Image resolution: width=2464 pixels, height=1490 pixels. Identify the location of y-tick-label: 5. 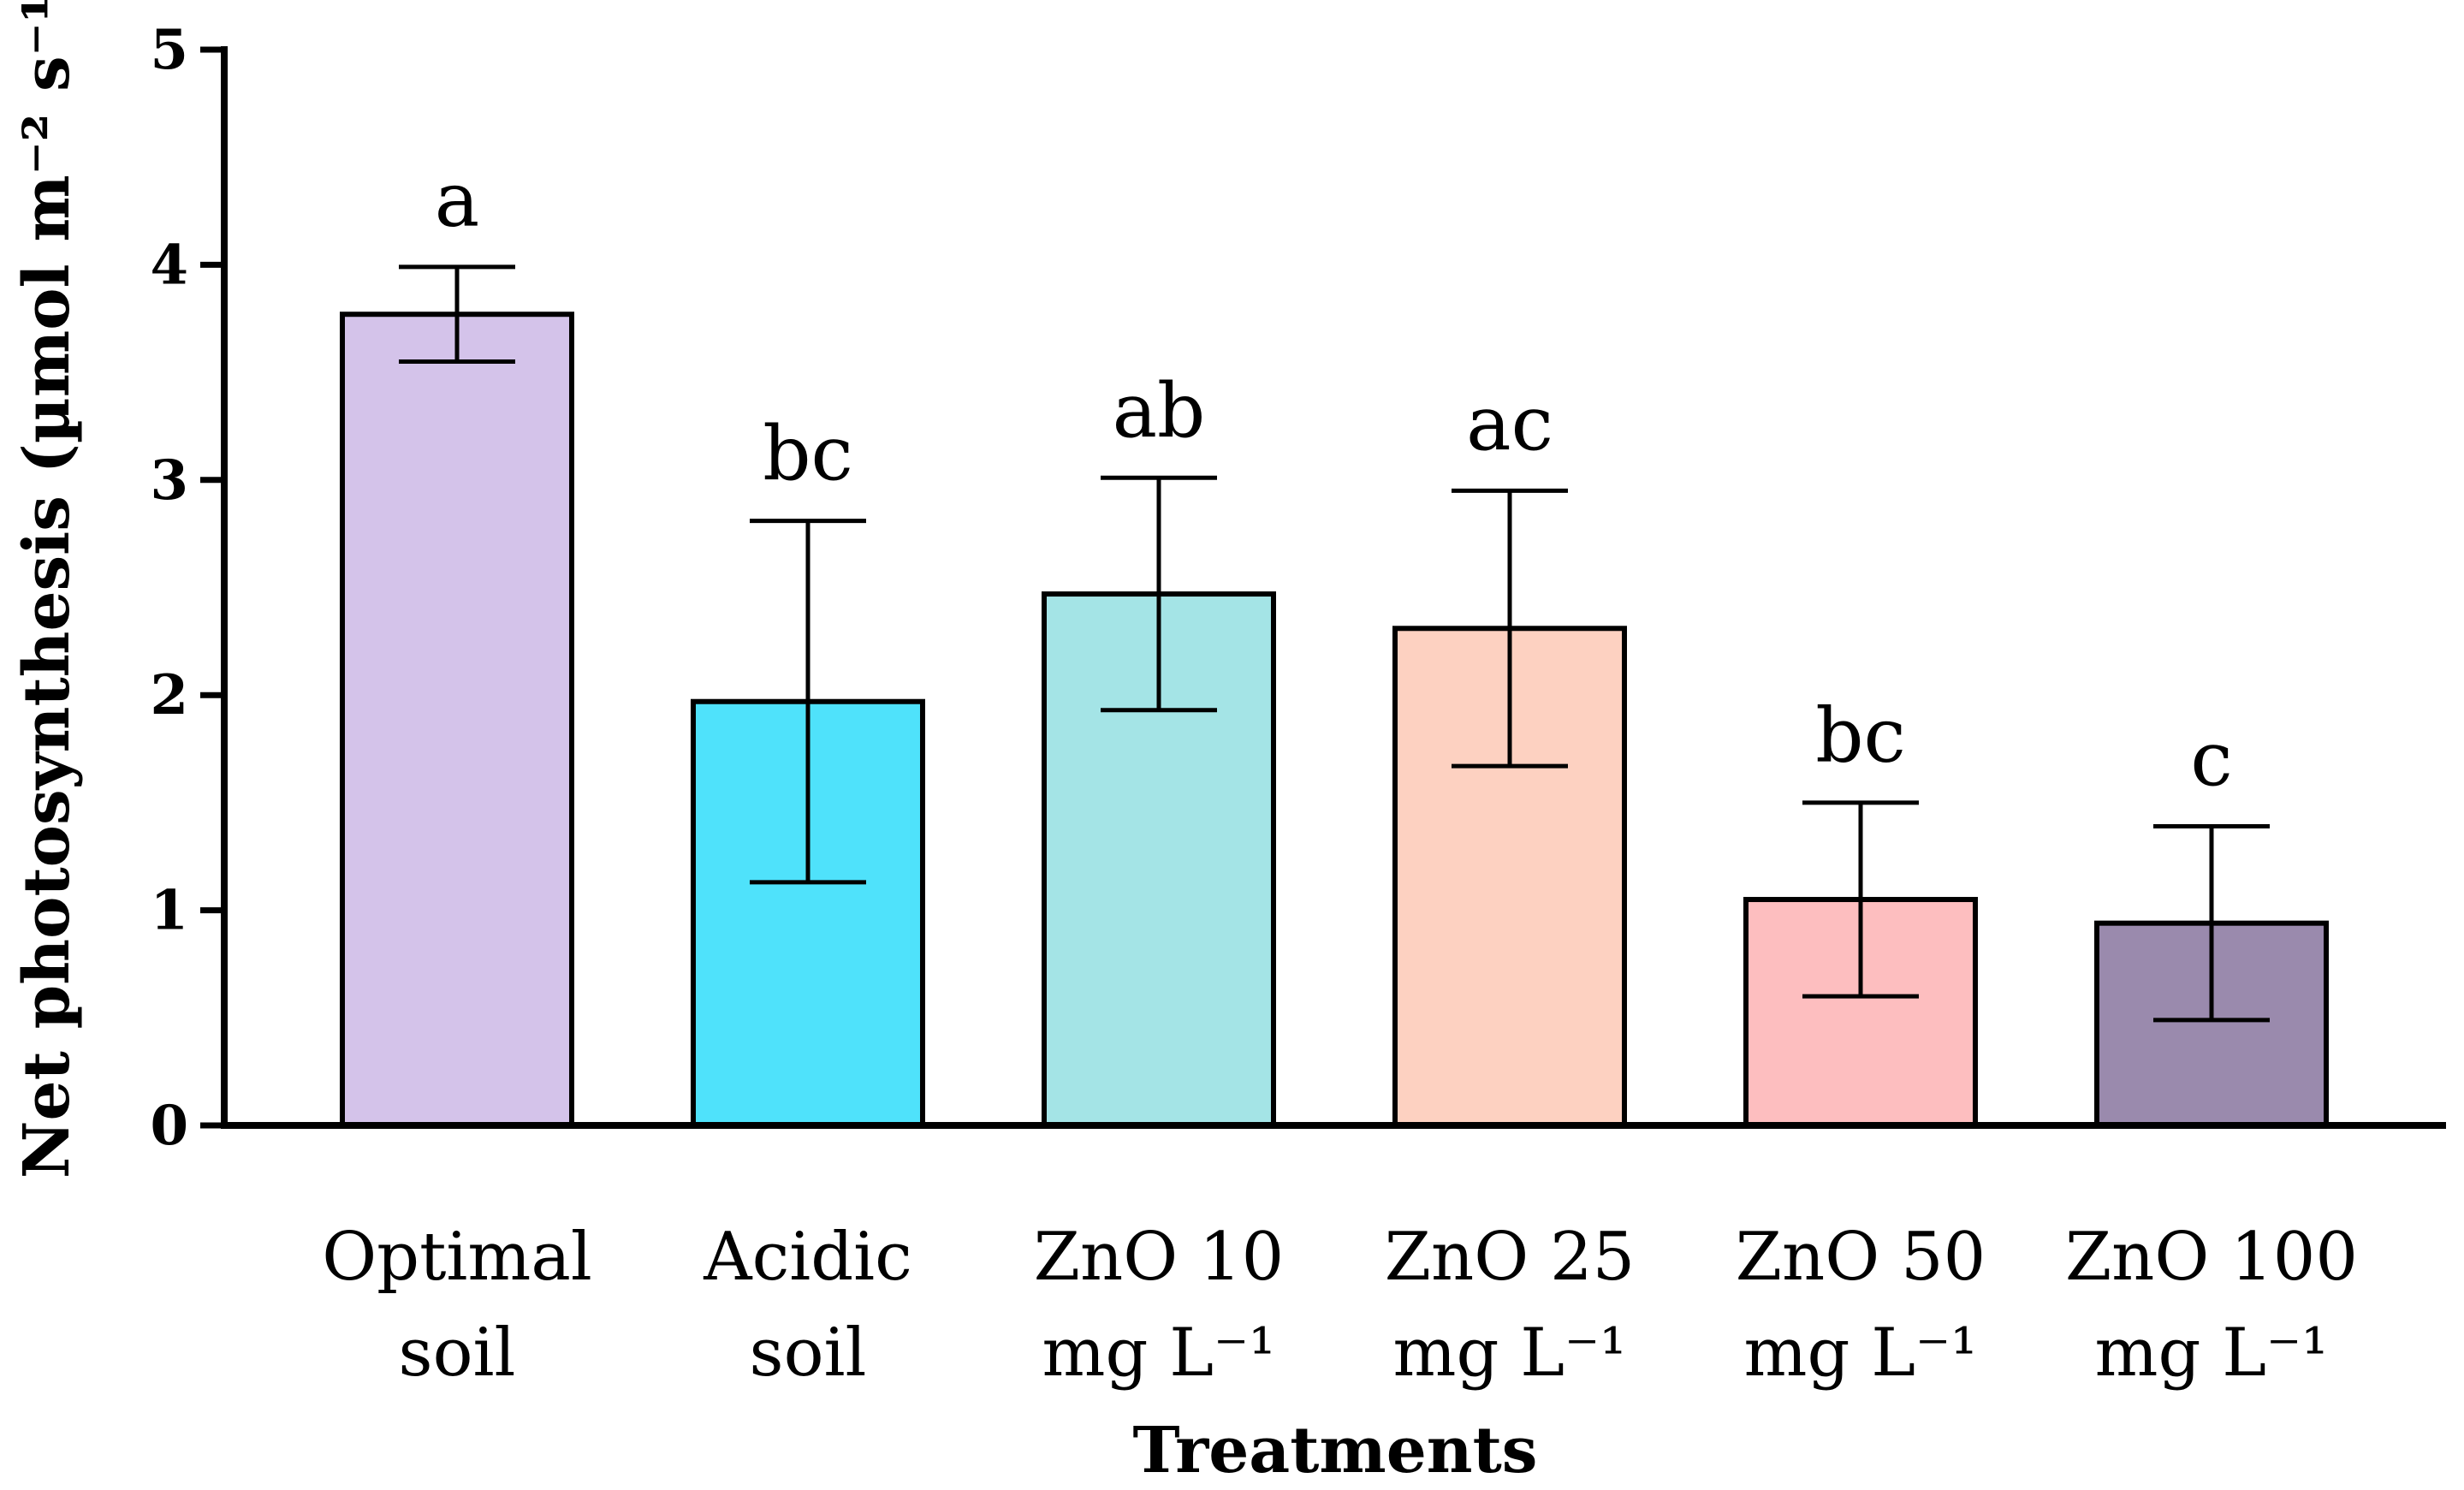
(169, 50).